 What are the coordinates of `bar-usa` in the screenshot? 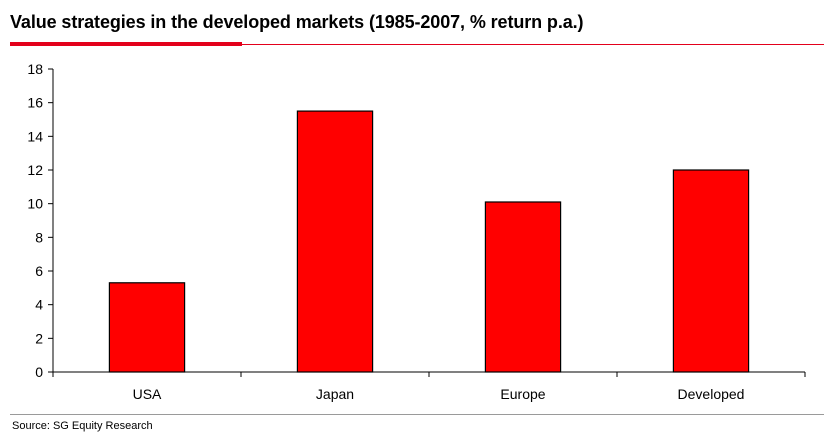 It's located at (147, 327).